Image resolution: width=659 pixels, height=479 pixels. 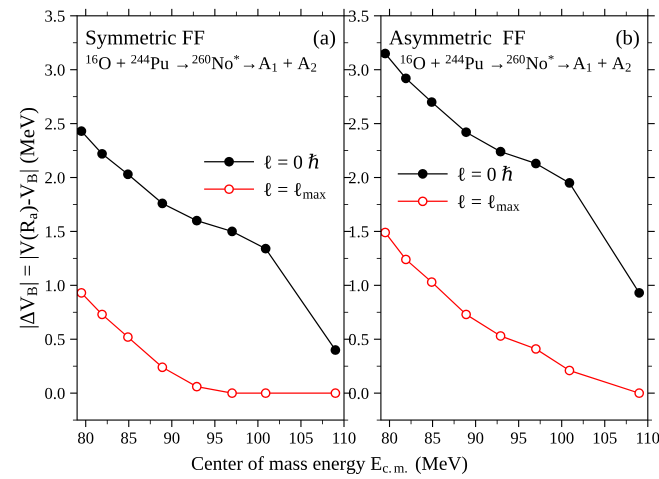 I want to click on x-axis-title: Center of mass energy E$_{c.m.}$ (MeV), so click(x=330, y=465).